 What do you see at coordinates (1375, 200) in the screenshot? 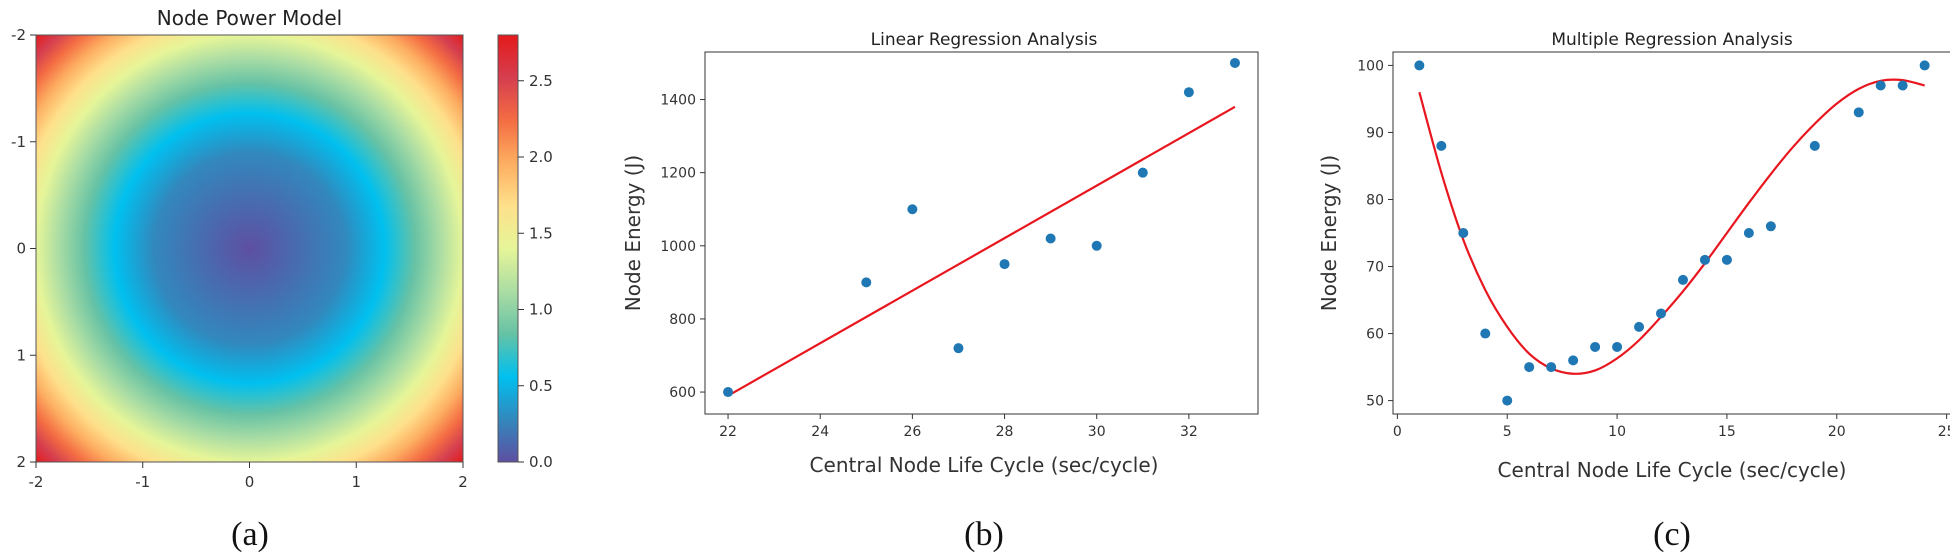
I see `multiple-y-tick-label: 80` at bounding box center [1375, 200].